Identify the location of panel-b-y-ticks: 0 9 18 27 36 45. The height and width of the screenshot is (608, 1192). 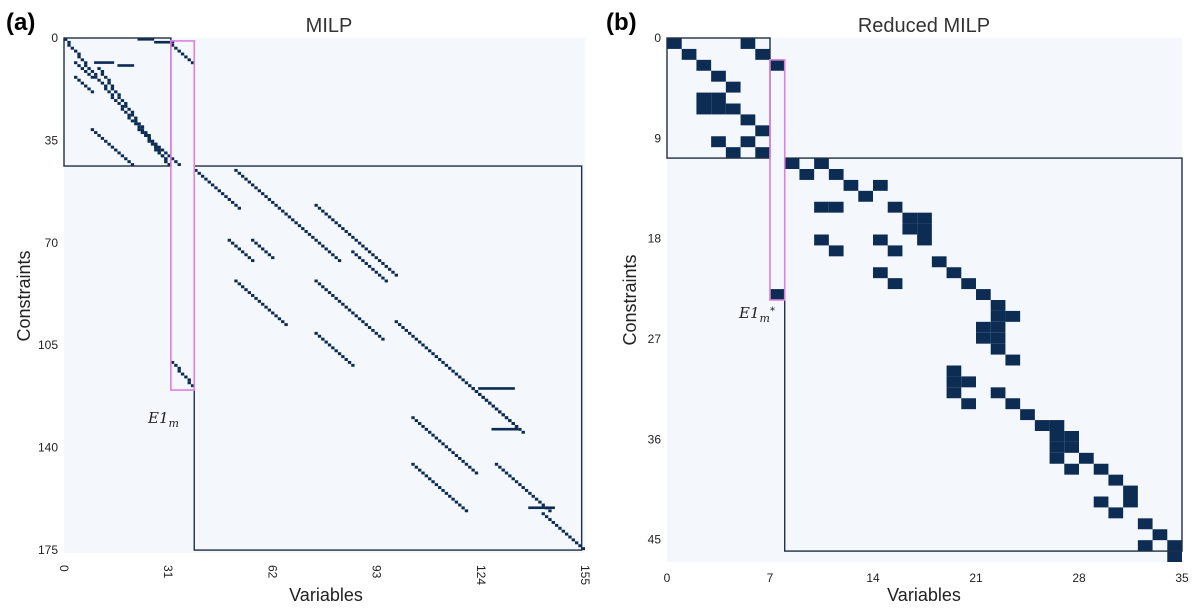
(655, 289).